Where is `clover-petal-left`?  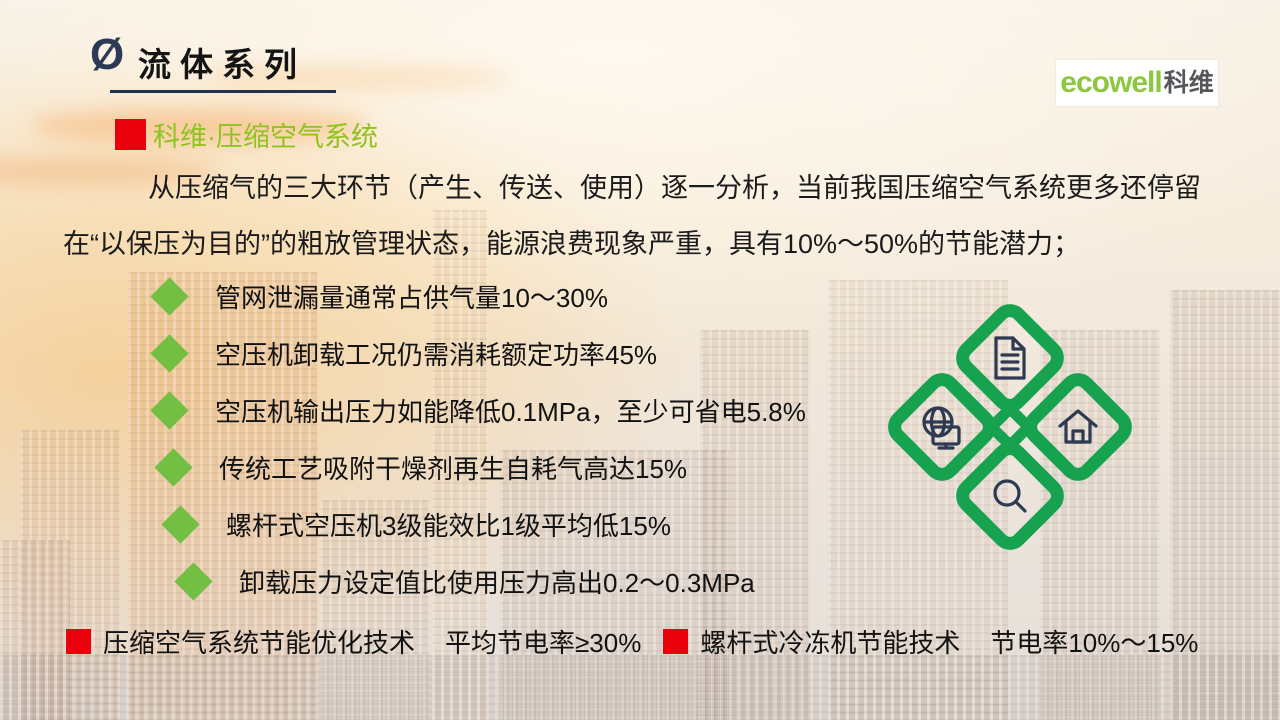 clover-petal-left is located at coordinates (942, 427).